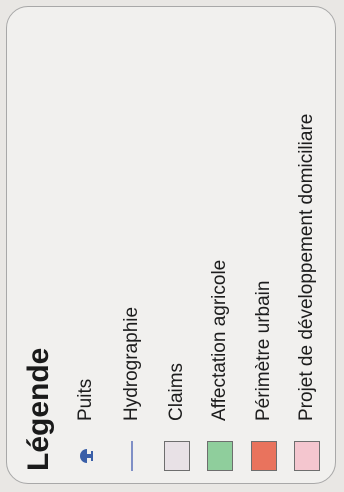 The width and height of the screenshot is (344, 492). What do you see at coordinates (307, 456) in the screenshot?
I see `residential-project-swatch` at bounding box center [307, 456].